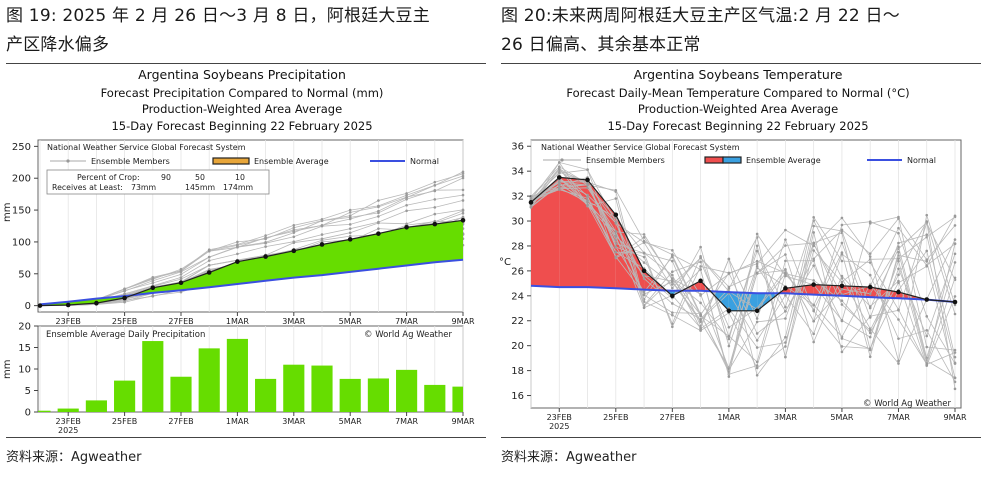 The image size is (988, 478). Describe the element at coordinates (741, 63) in the screenshot. I see `right-caption-rule` at that location.